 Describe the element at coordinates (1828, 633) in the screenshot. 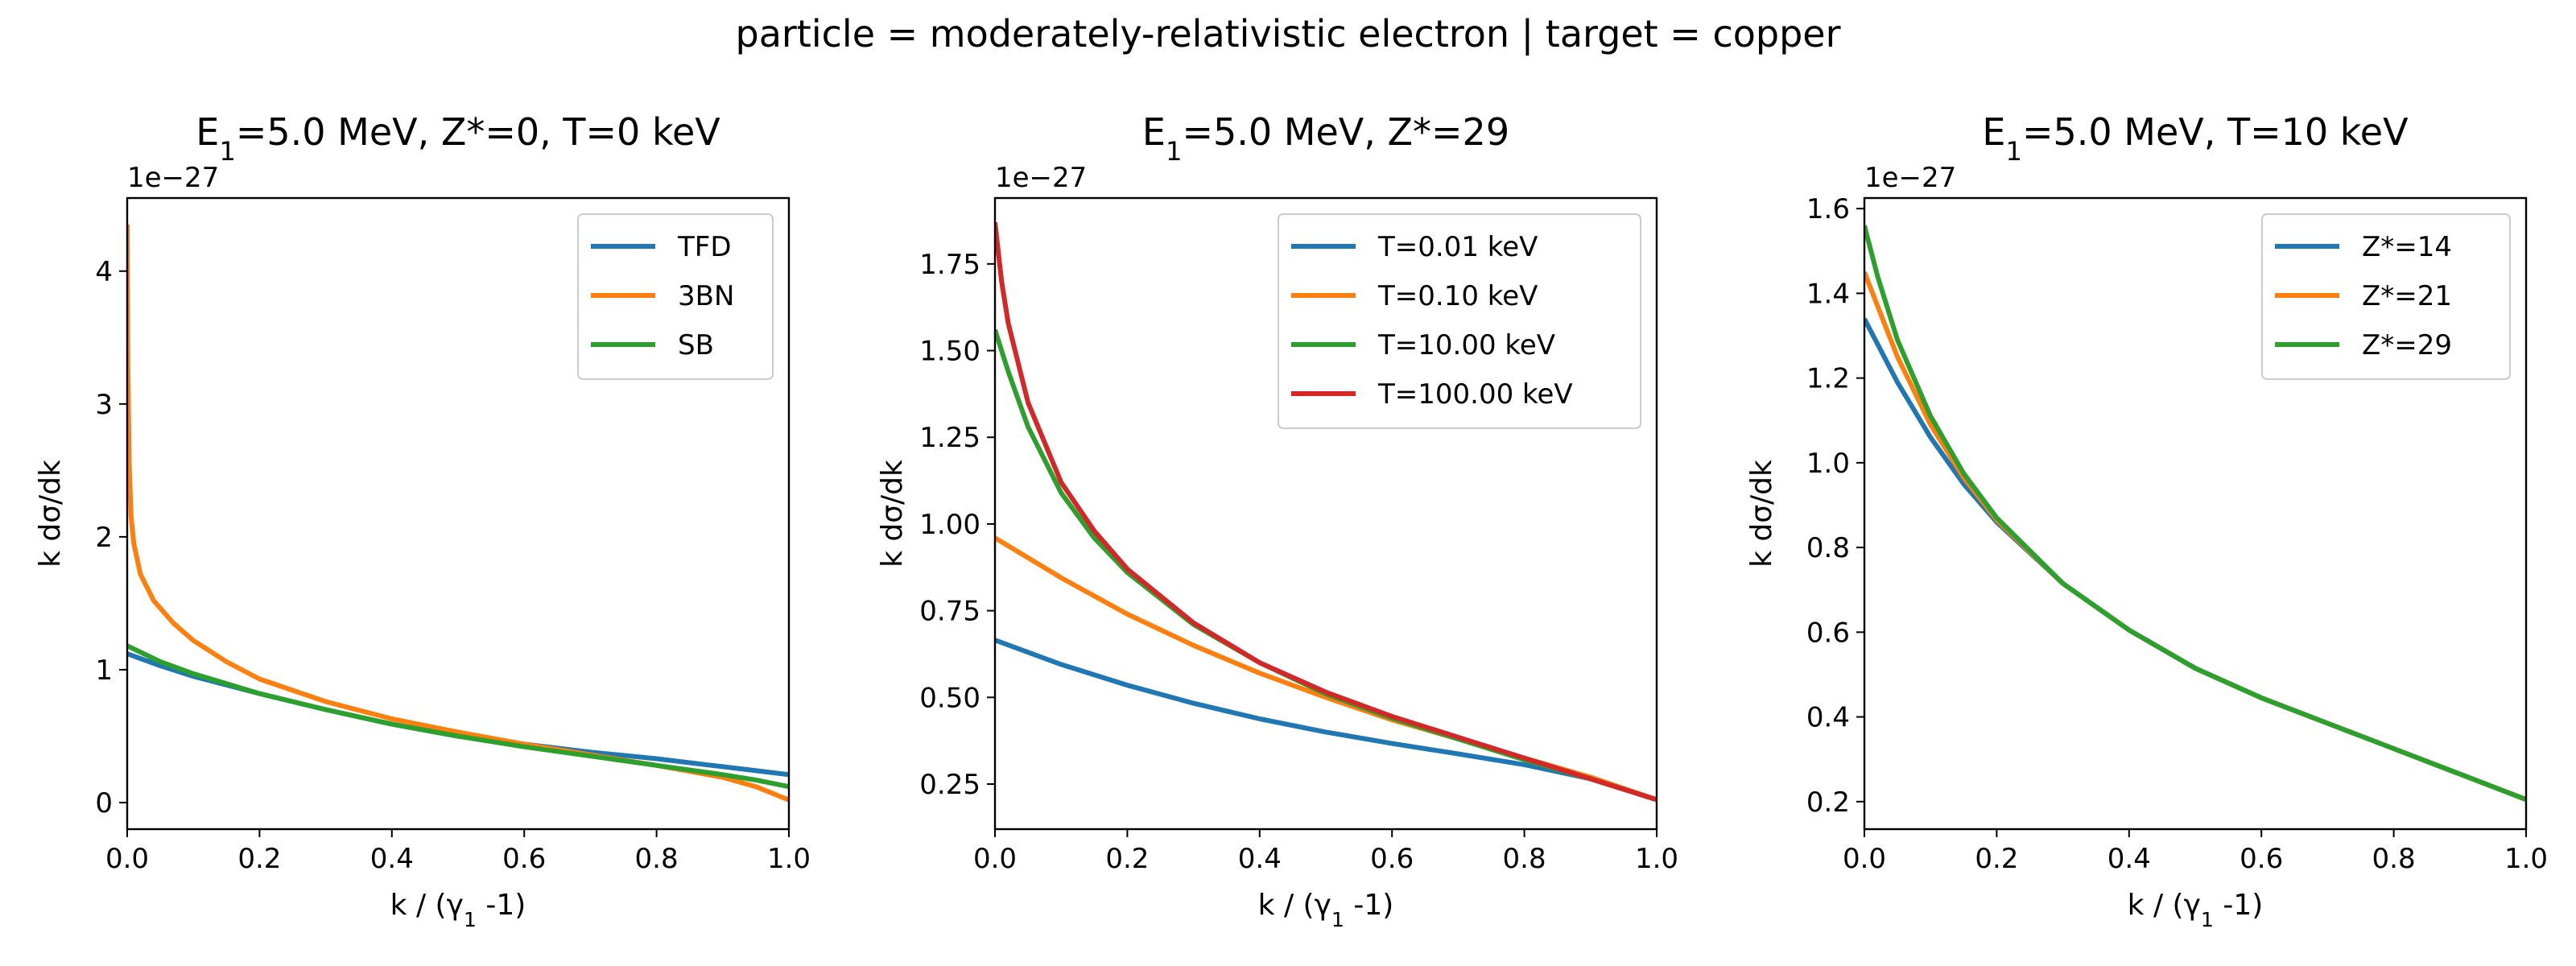

I see `y-tick-label: 0.6` at that location.